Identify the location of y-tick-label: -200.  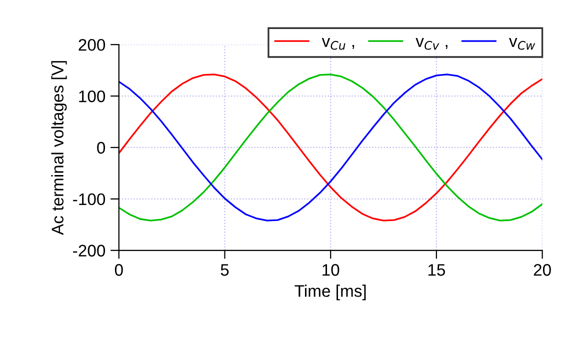
(89, 250).